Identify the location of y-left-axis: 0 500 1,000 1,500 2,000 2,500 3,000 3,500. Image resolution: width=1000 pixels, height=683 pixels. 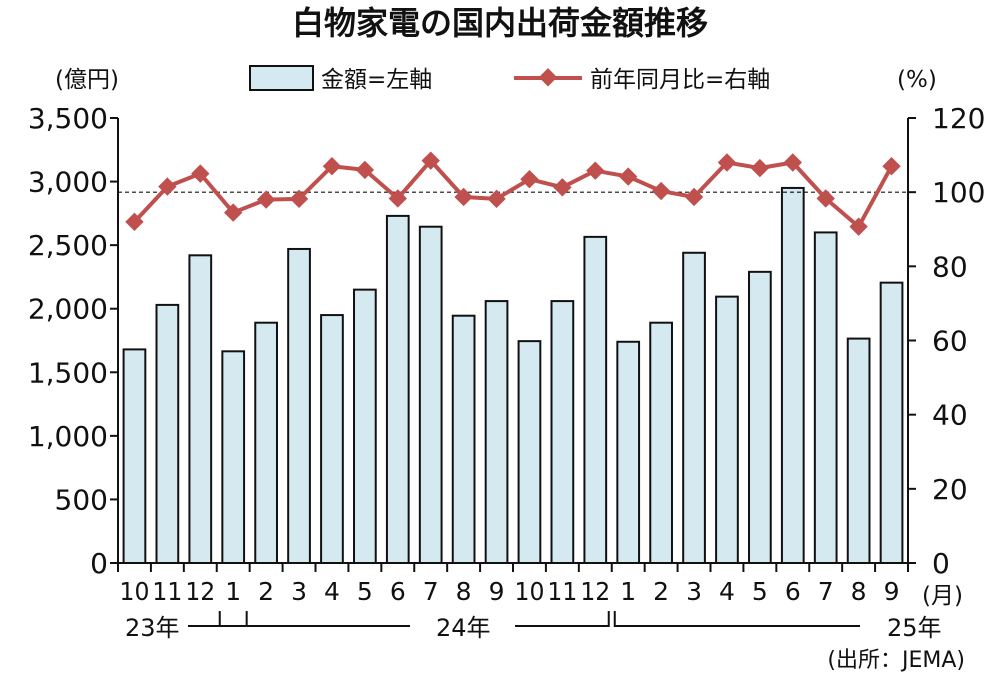
(73, 341).